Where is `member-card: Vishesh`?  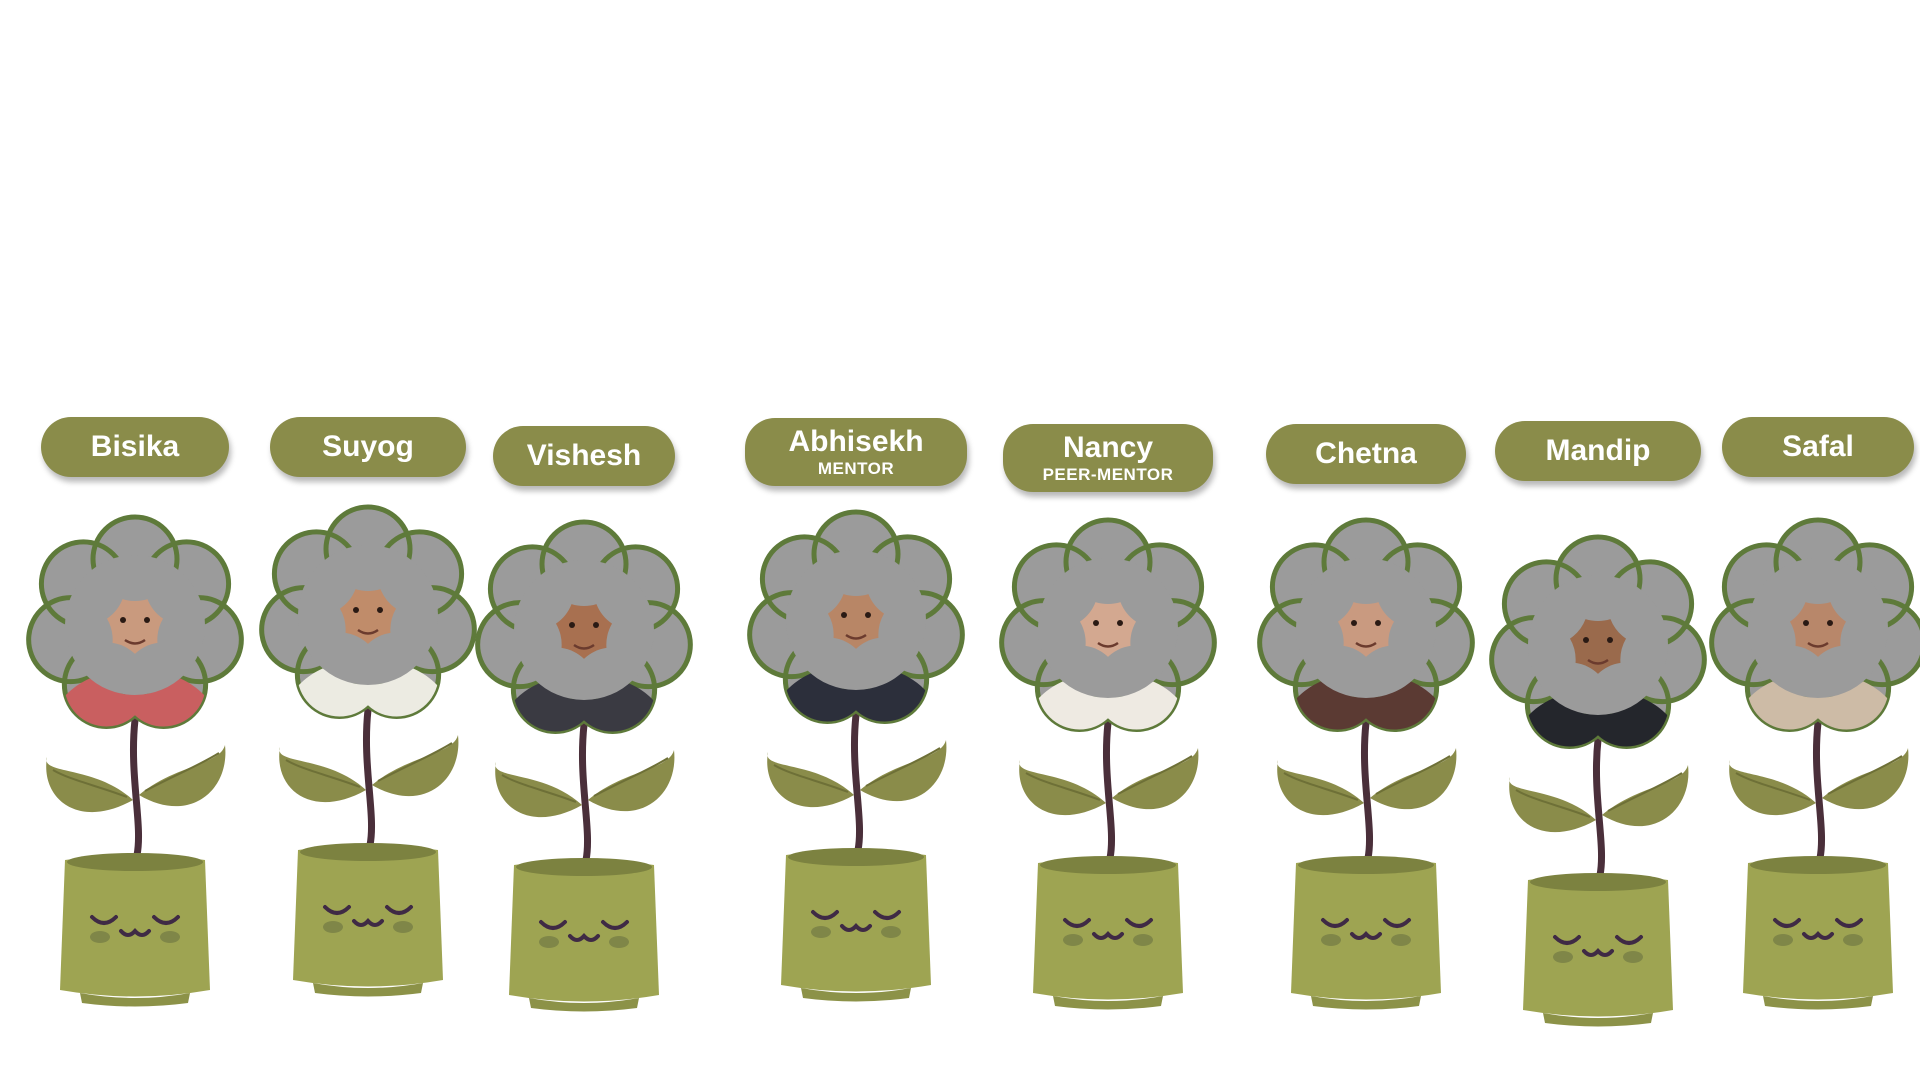 member-card: Vishesh is located at coordinates (584, 540).